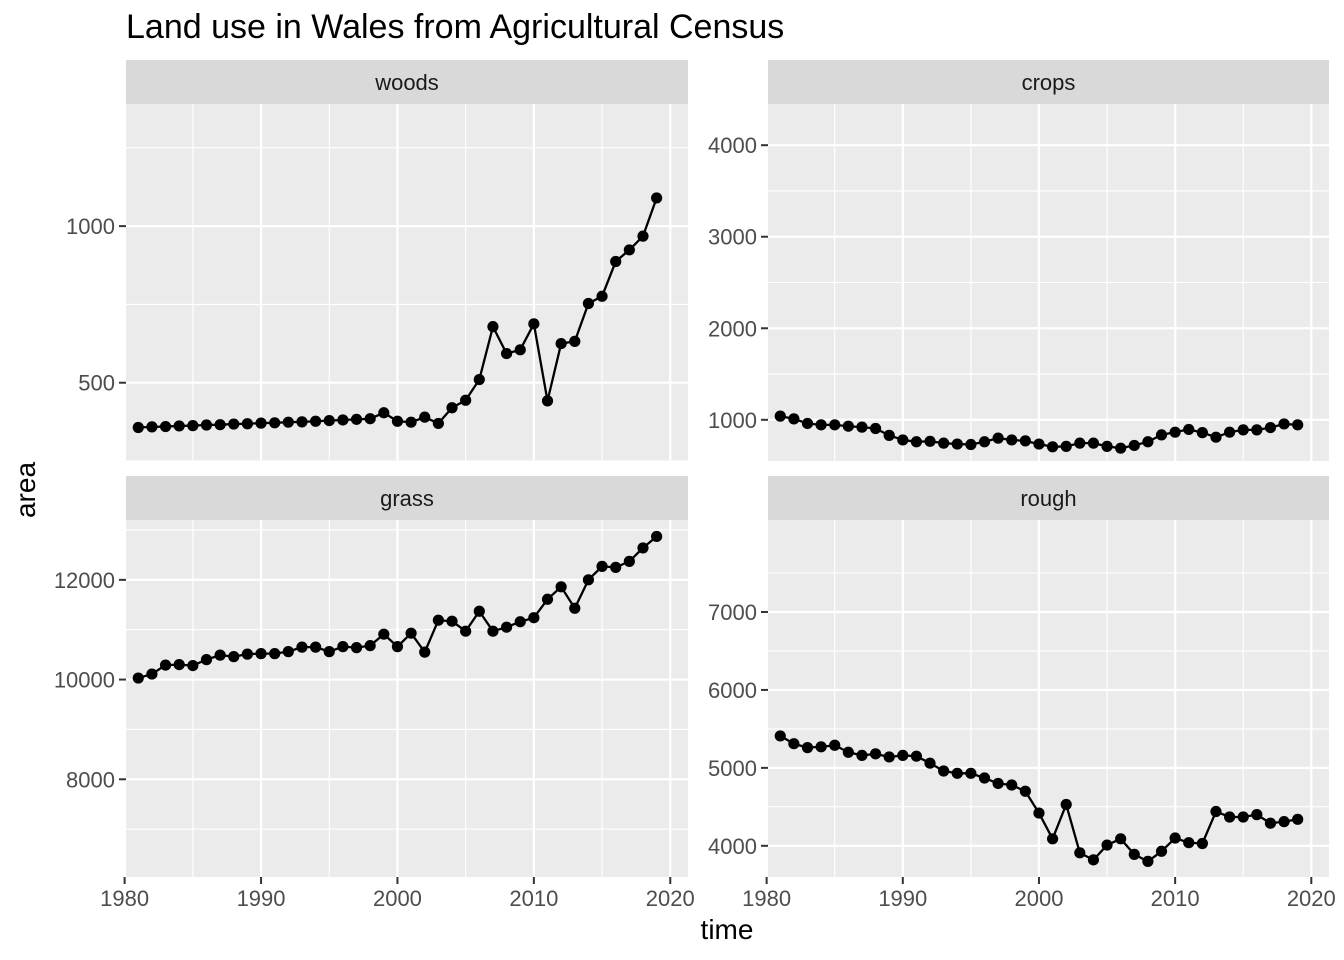 Image resolution: width=1344 pixels, height=960 pixels. What do you see at coordinates (406, 82) in the screenshot?
I see `strip-label-woods: woods` at bounding box center [406, 82].